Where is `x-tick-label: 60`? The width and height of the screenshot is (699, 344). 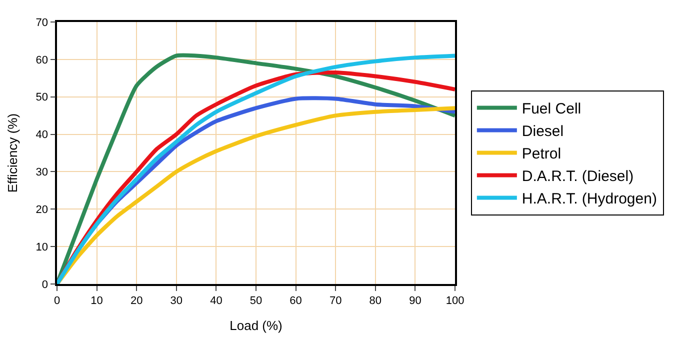
x-tick-label: 60 is located at coordinates (296, 300).